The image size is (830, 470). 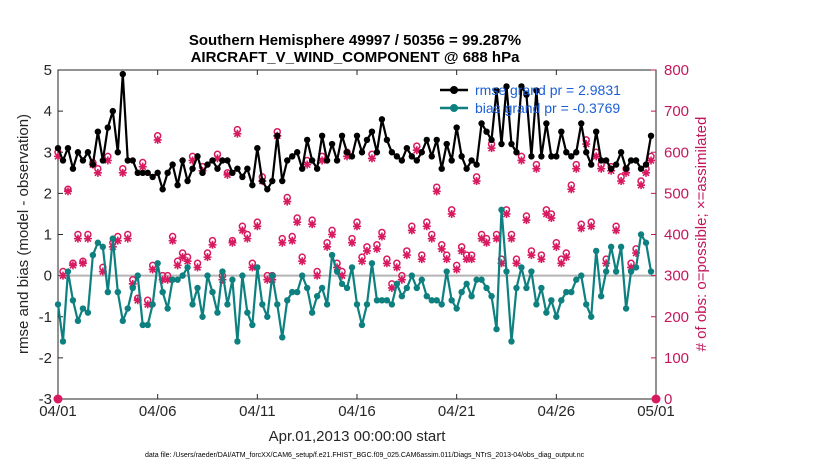 What do you see at coordinates (547, 108) in the screenshot?
I see `legend-bias-label: bias grand pr = -0.3769` at bounding box center [547, 108].